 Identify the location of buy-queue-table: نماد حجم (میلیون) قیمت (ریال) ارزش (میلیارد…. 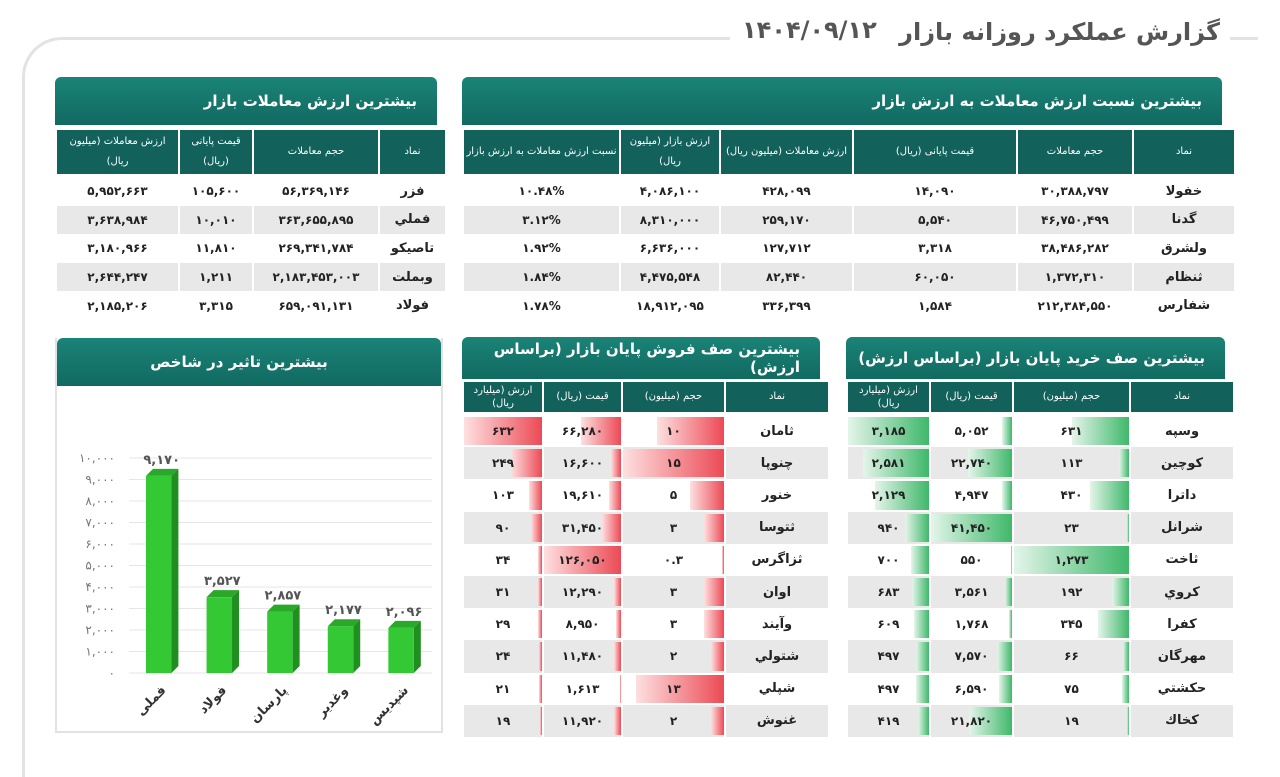
(1040, 559).